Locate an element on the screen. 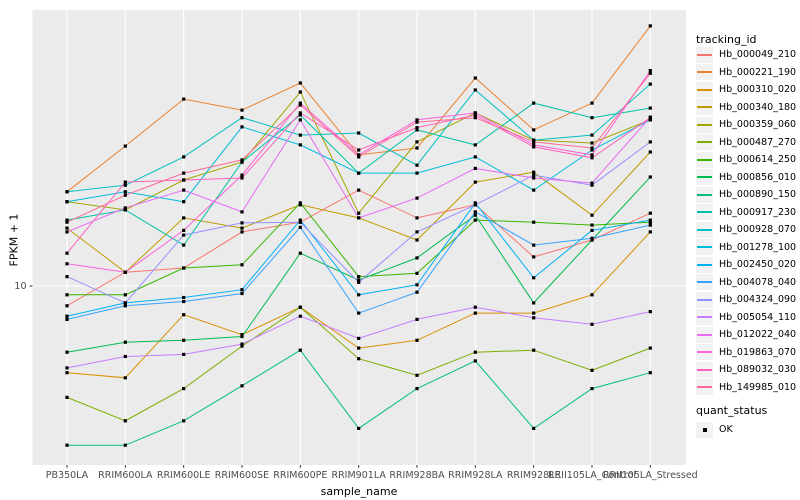  x-tick-label: RRIM928LA is located at coordinates (475, 475).